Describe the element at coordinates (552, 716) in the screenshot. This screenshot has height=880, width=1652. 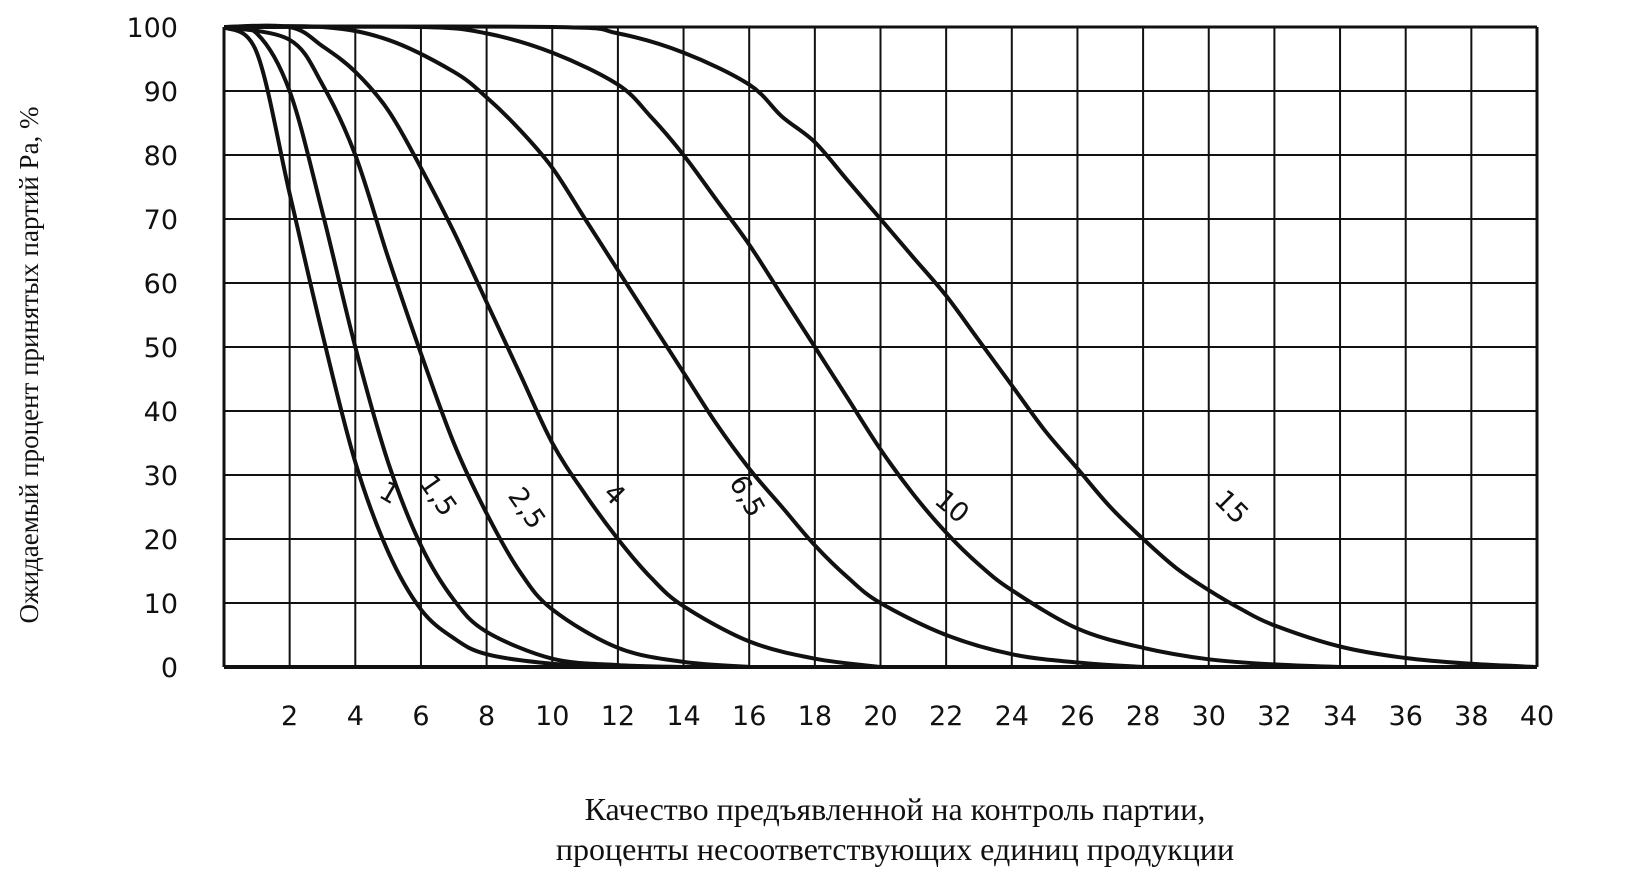
I see `x-tick-label: 10` at that location.